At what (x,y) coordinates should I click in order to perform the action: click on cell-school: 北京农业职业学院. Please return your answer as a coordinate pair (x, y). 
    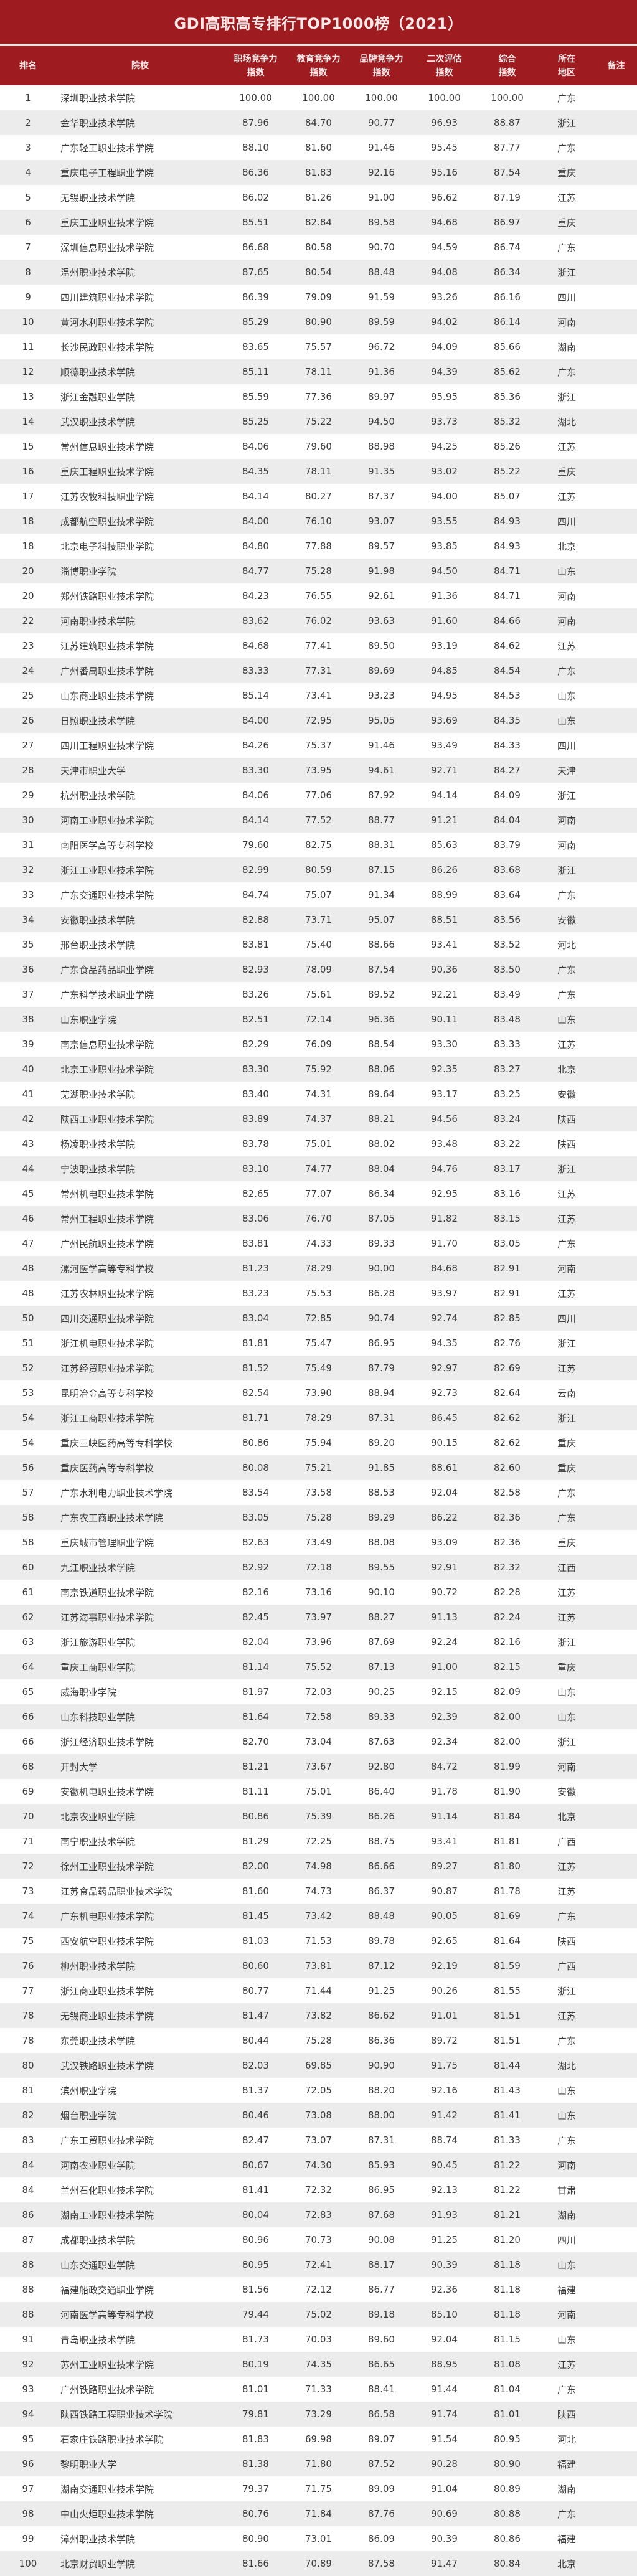
    Looking at the image, I should click on (98, 1817).